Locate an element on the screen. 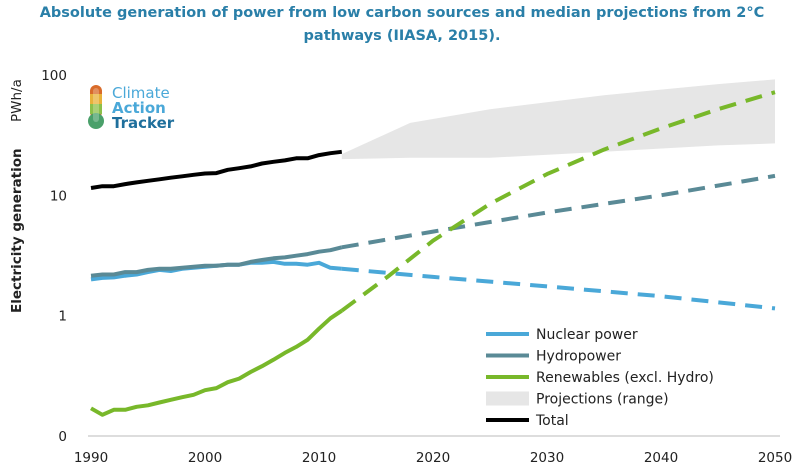  legend-label-renewables-excl-hydro: Renewables (excl. Hydro) is located at coordinates (625, 378).